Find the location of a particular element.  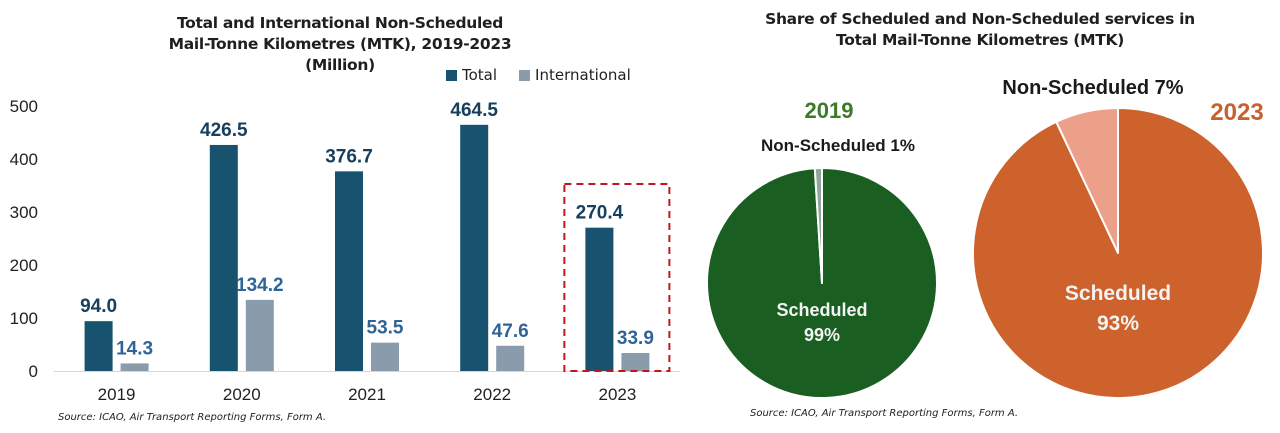

legend-item-total: Total is located at coordinates (471, 75).